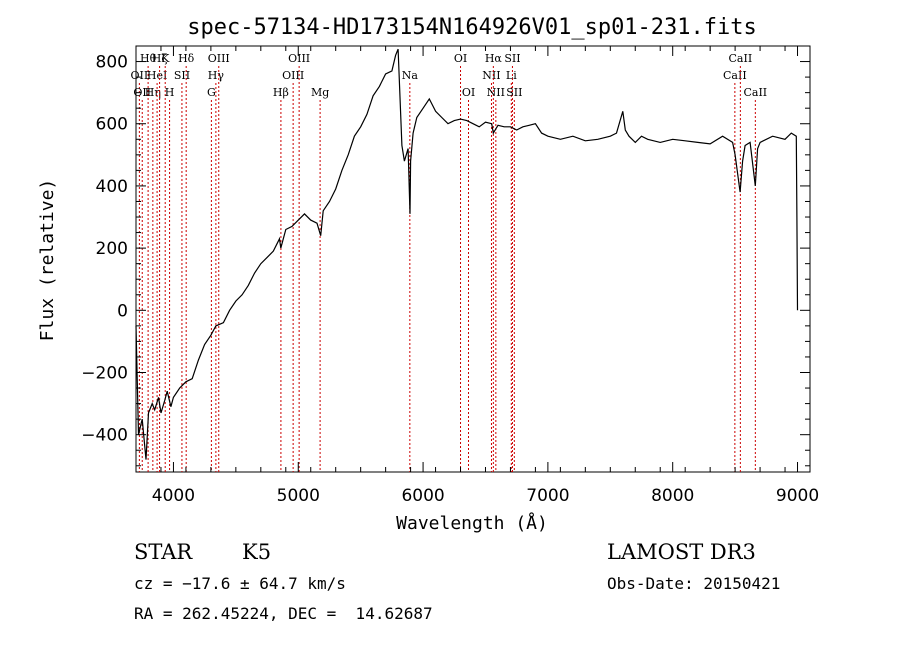  Describe the element at coordinates (157, 75) in the screenshot. I see `spectral-line-label: HeI` at that location.